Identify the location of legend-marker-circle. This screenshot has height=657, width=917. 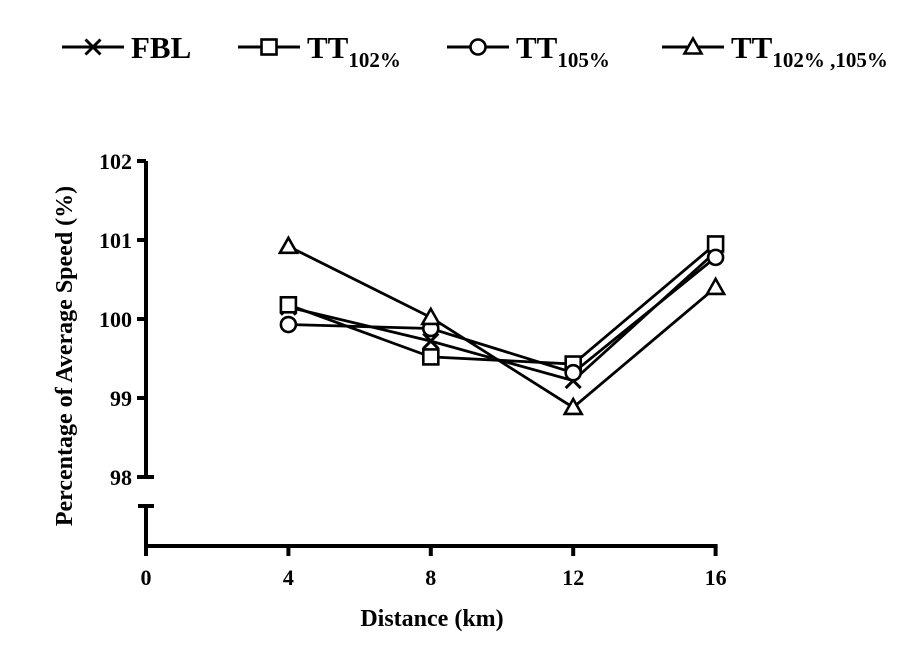
(478, 47).